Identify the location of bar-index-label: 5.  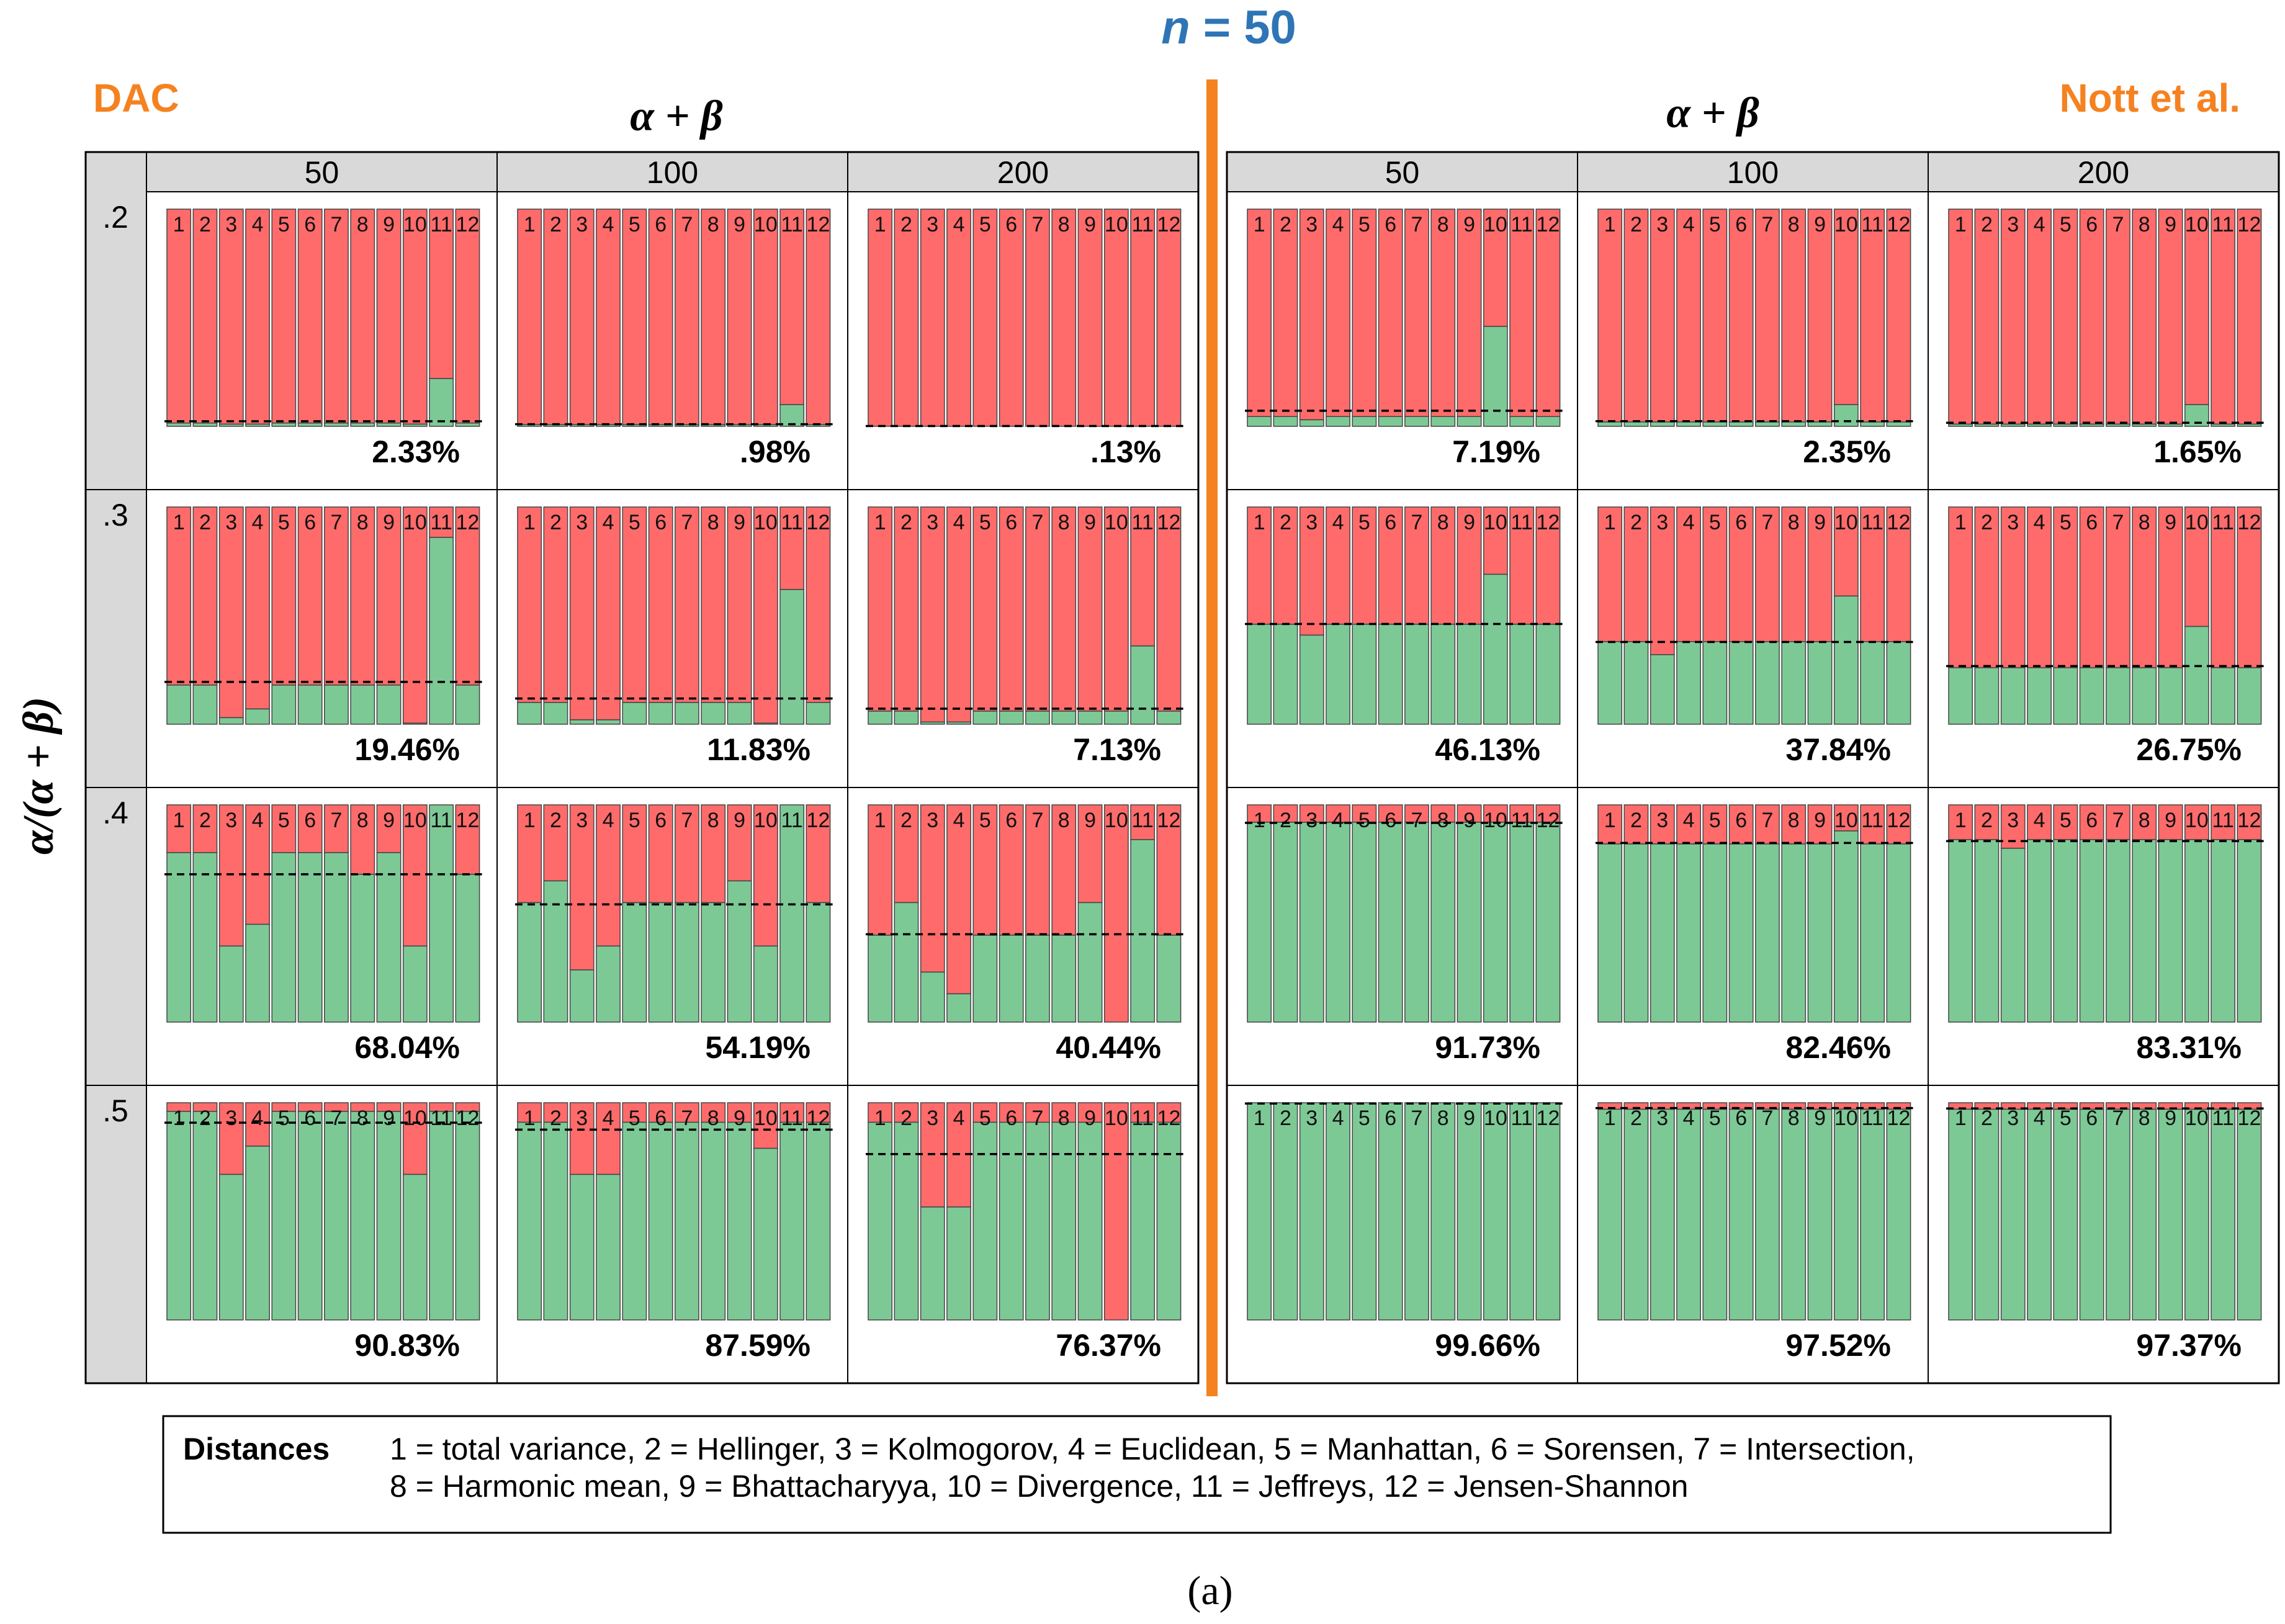
(284, 820).